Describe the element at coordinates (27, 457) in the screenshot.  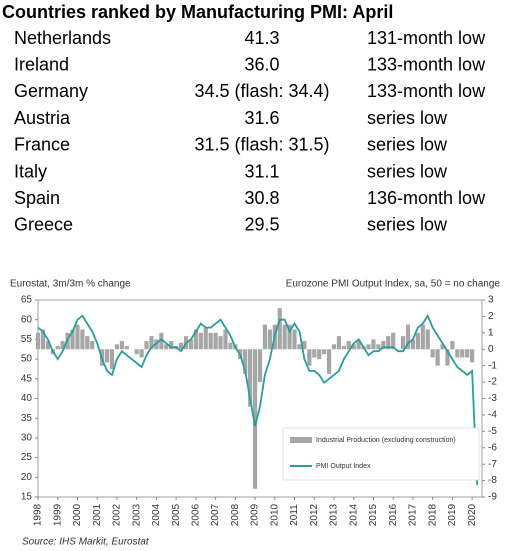
I see `y-tick-label: 25` at that location.